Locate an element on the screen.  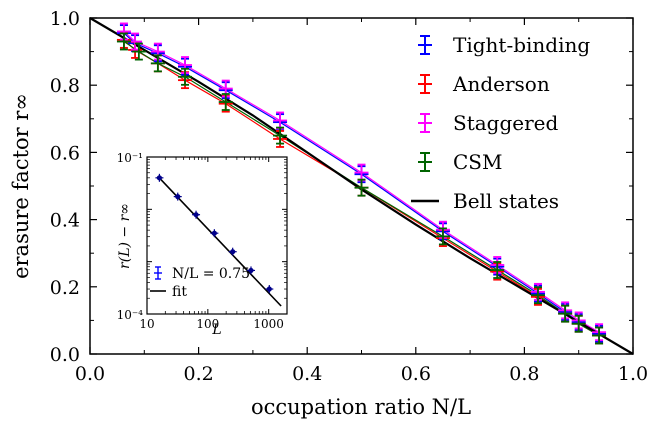
inset-legend-label-n-l-0-75: N/L = 0.75 is located at coordinates (211, 274).